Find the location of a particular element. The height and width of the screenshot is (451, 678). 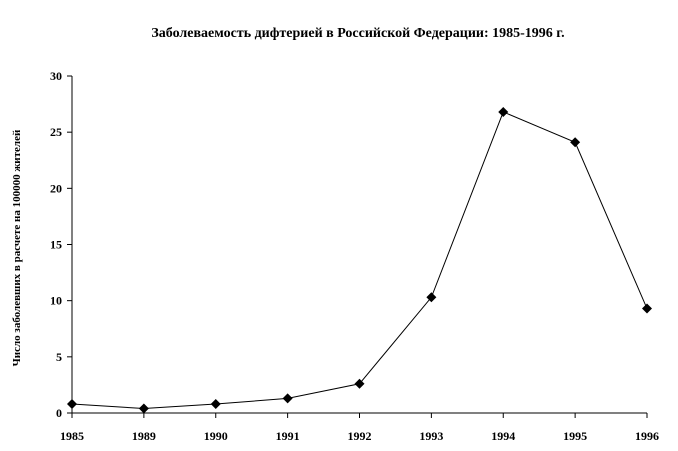

x-tick-label: 1992 is located at coordinates (360, 436).